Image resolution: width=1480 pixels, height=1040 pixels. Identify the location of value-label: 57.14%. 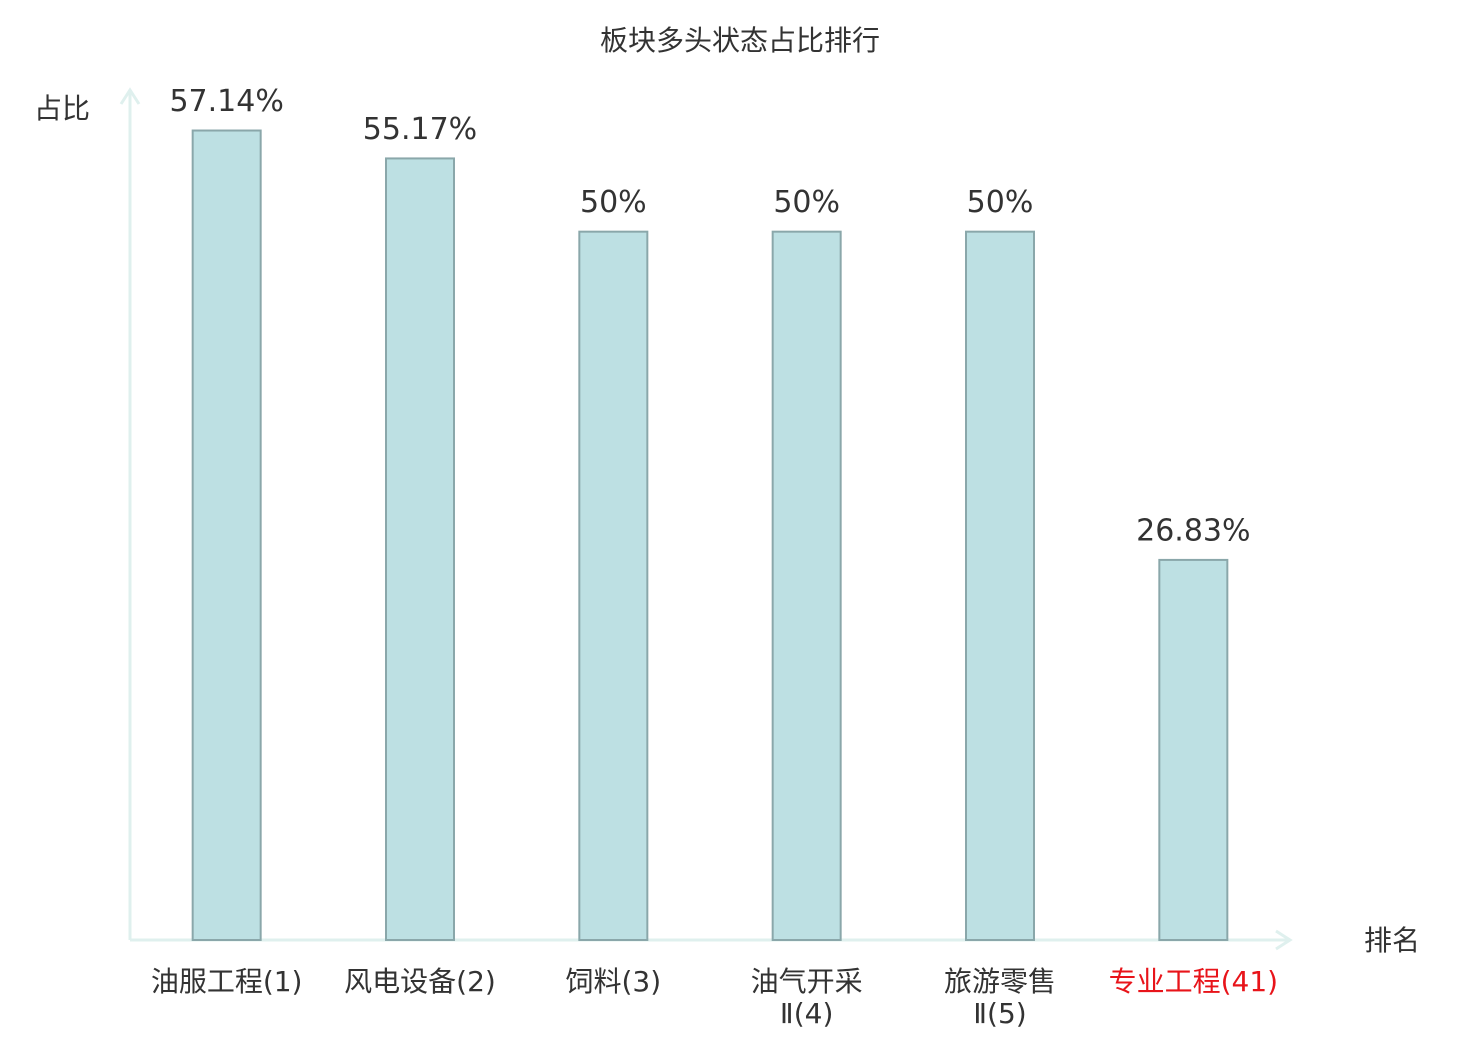
(226, 101).